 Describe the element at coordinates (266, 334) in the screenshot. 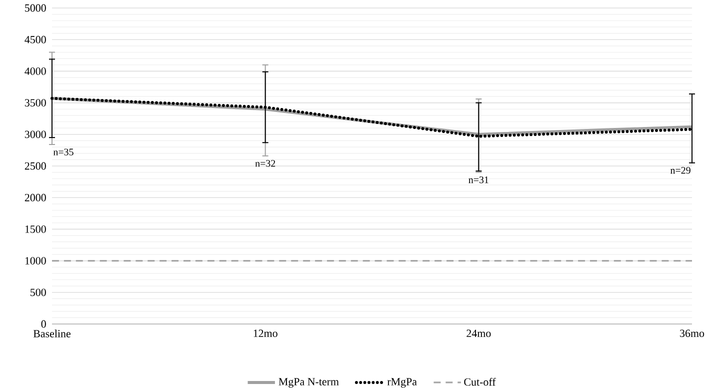

I see `x-tick-label: 12mo` at that location.